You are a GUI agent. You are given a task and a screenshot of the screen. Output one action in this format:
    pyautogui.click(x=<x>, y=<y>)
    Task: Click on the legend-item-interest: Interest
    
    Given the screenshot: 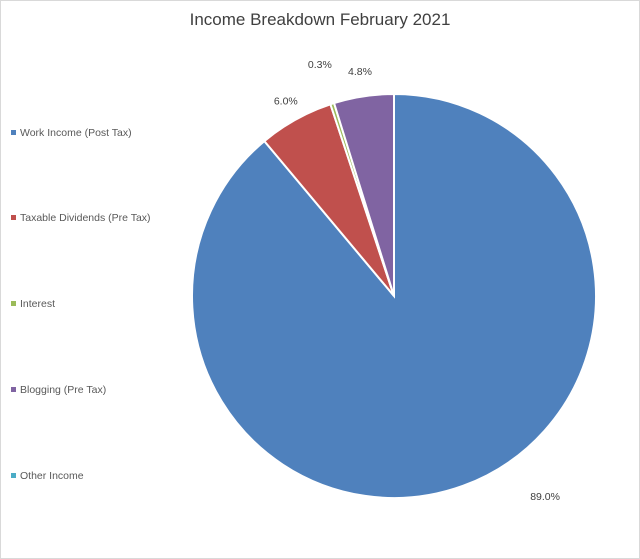 What is the action you would take?
    pyautogui.click(x=81, y=304)
    